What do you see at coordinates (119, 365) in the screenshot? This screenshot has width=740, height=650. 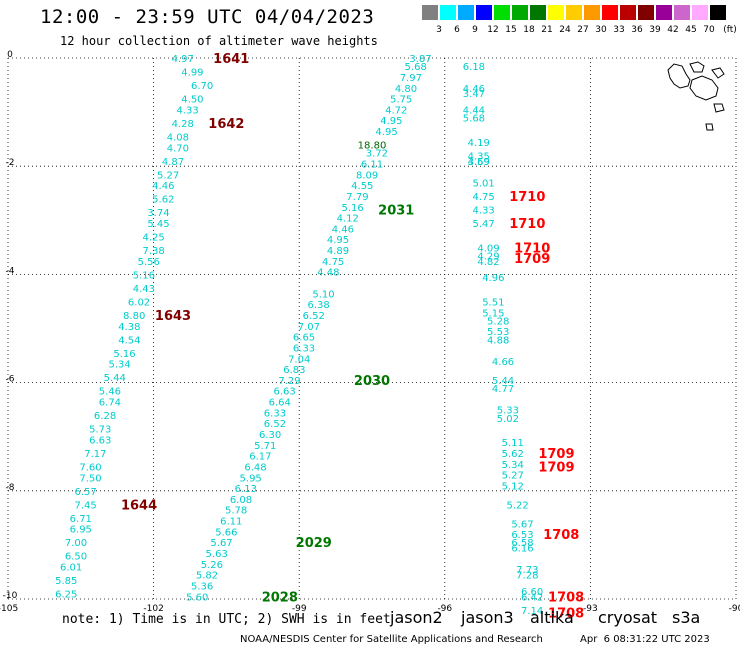 I see `wave-height-value: 5.34` at bounding box center [119, 365].